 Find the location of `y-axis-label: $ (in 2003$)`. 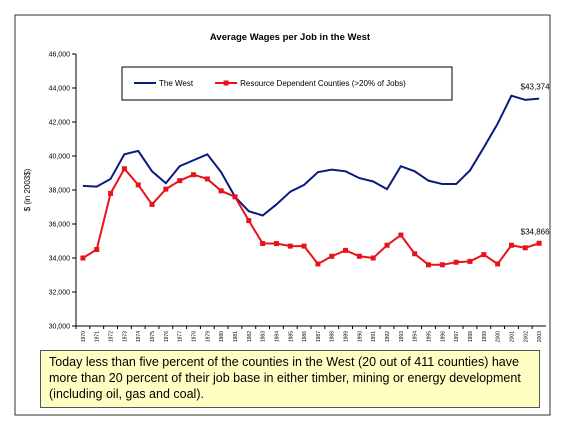

y-axis-label: $ (in 2003$) is located at coordinates (27, 189).